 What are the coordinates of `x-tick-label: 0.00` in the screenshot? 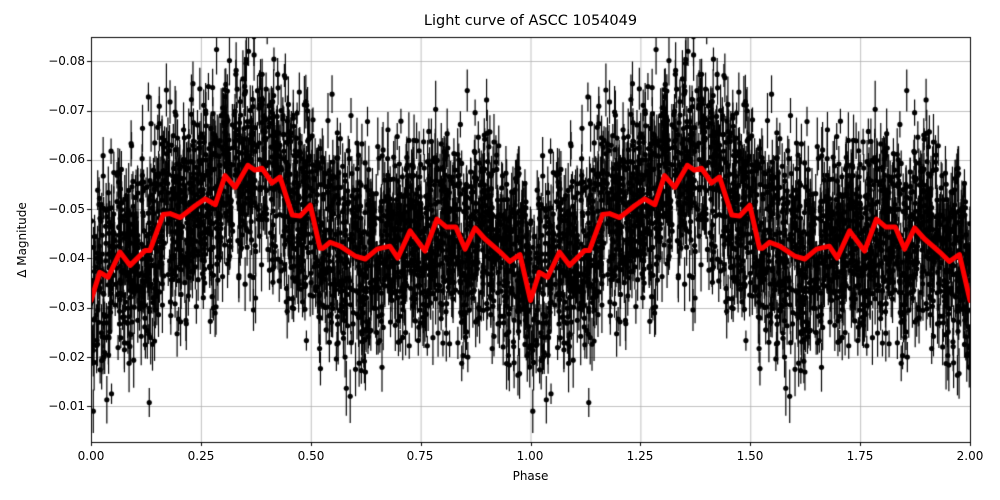 It's located at (91, 456).